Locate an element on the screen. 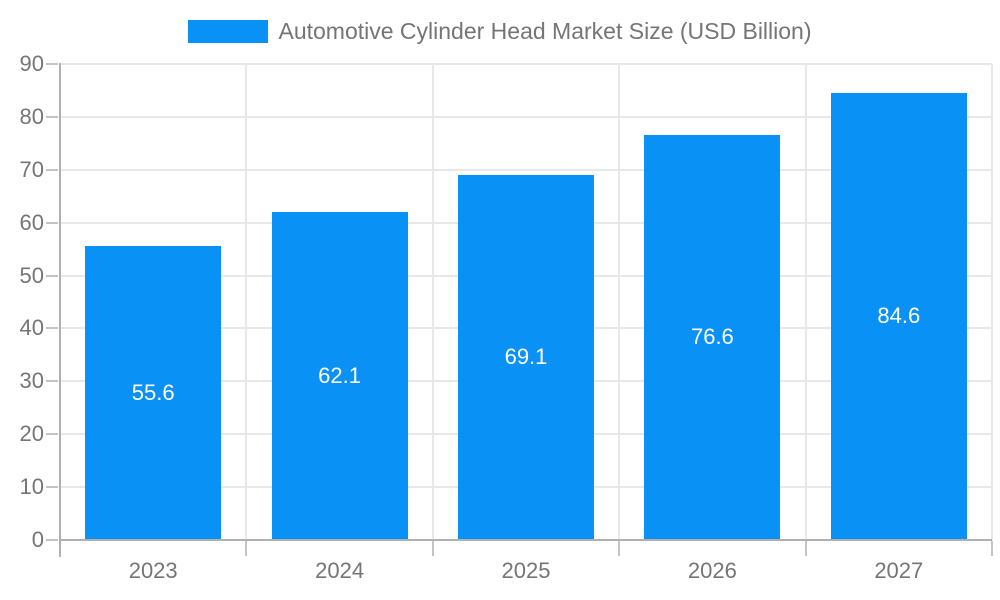  x-axis-label-2023: 2023 is located at coordinates (153, 570).